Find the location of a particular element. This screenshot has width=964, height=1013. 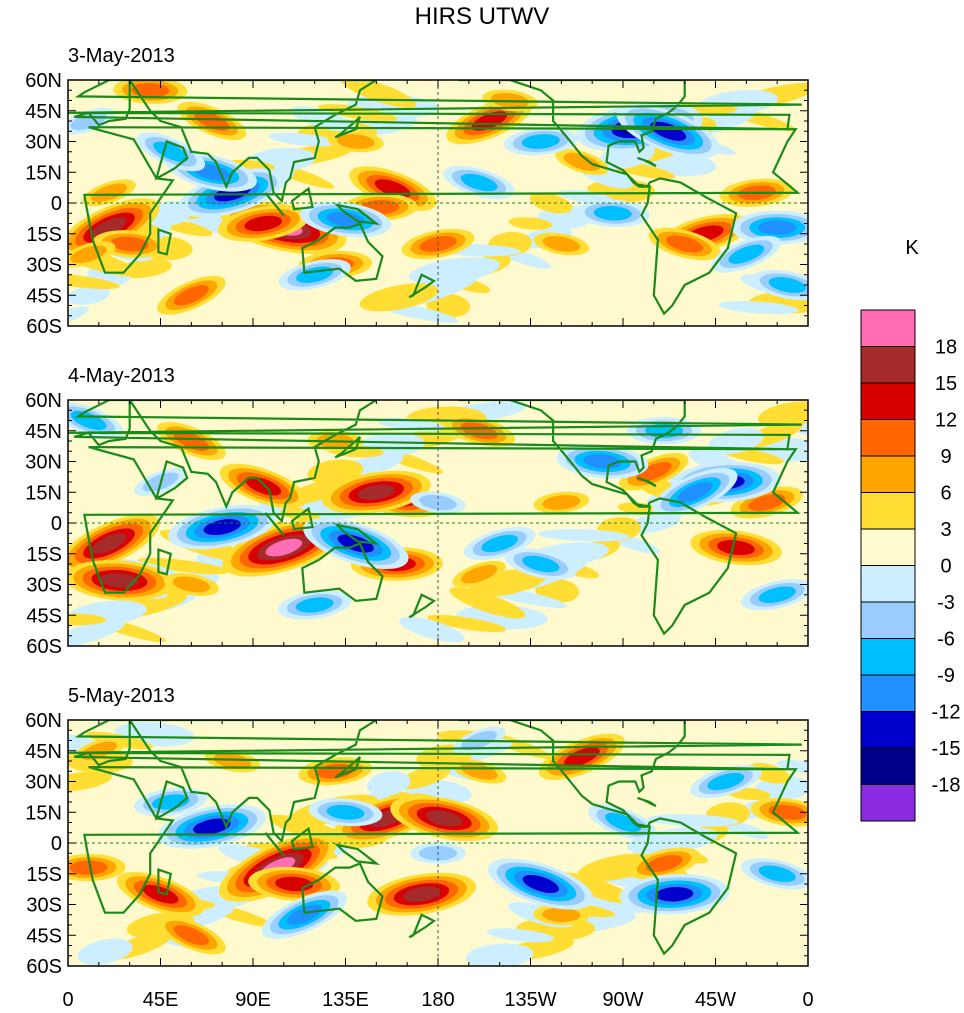

colorbar-tick-label: -15 is located at coordinates (946, 749).